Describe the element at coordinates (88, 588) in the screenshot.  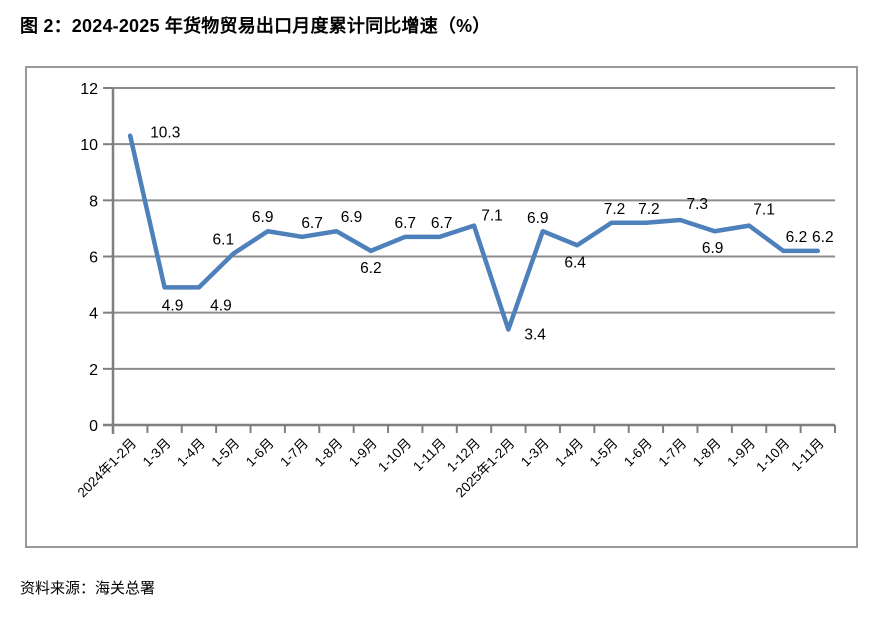
I see `source-note: 资料来源：海关总署` at that location.